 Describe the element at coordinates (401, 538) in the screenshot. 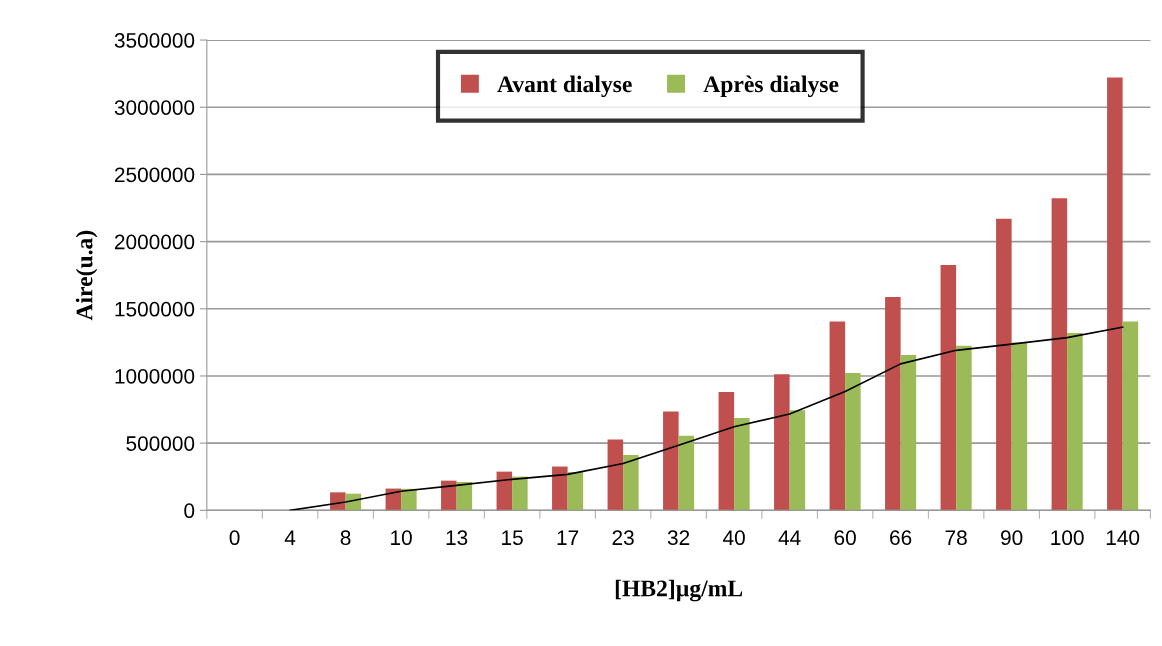

I see `x-tick-label: 10` at that location.